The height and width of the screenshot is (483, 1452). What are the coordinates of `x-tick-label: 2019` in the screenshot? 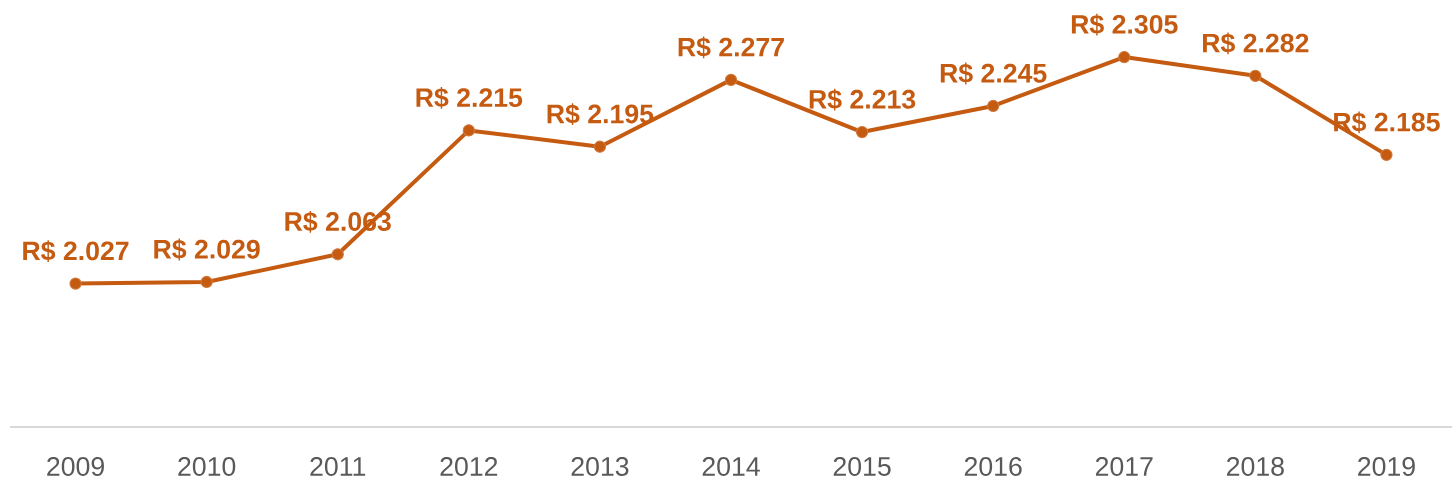 It's located at (1386, 466).